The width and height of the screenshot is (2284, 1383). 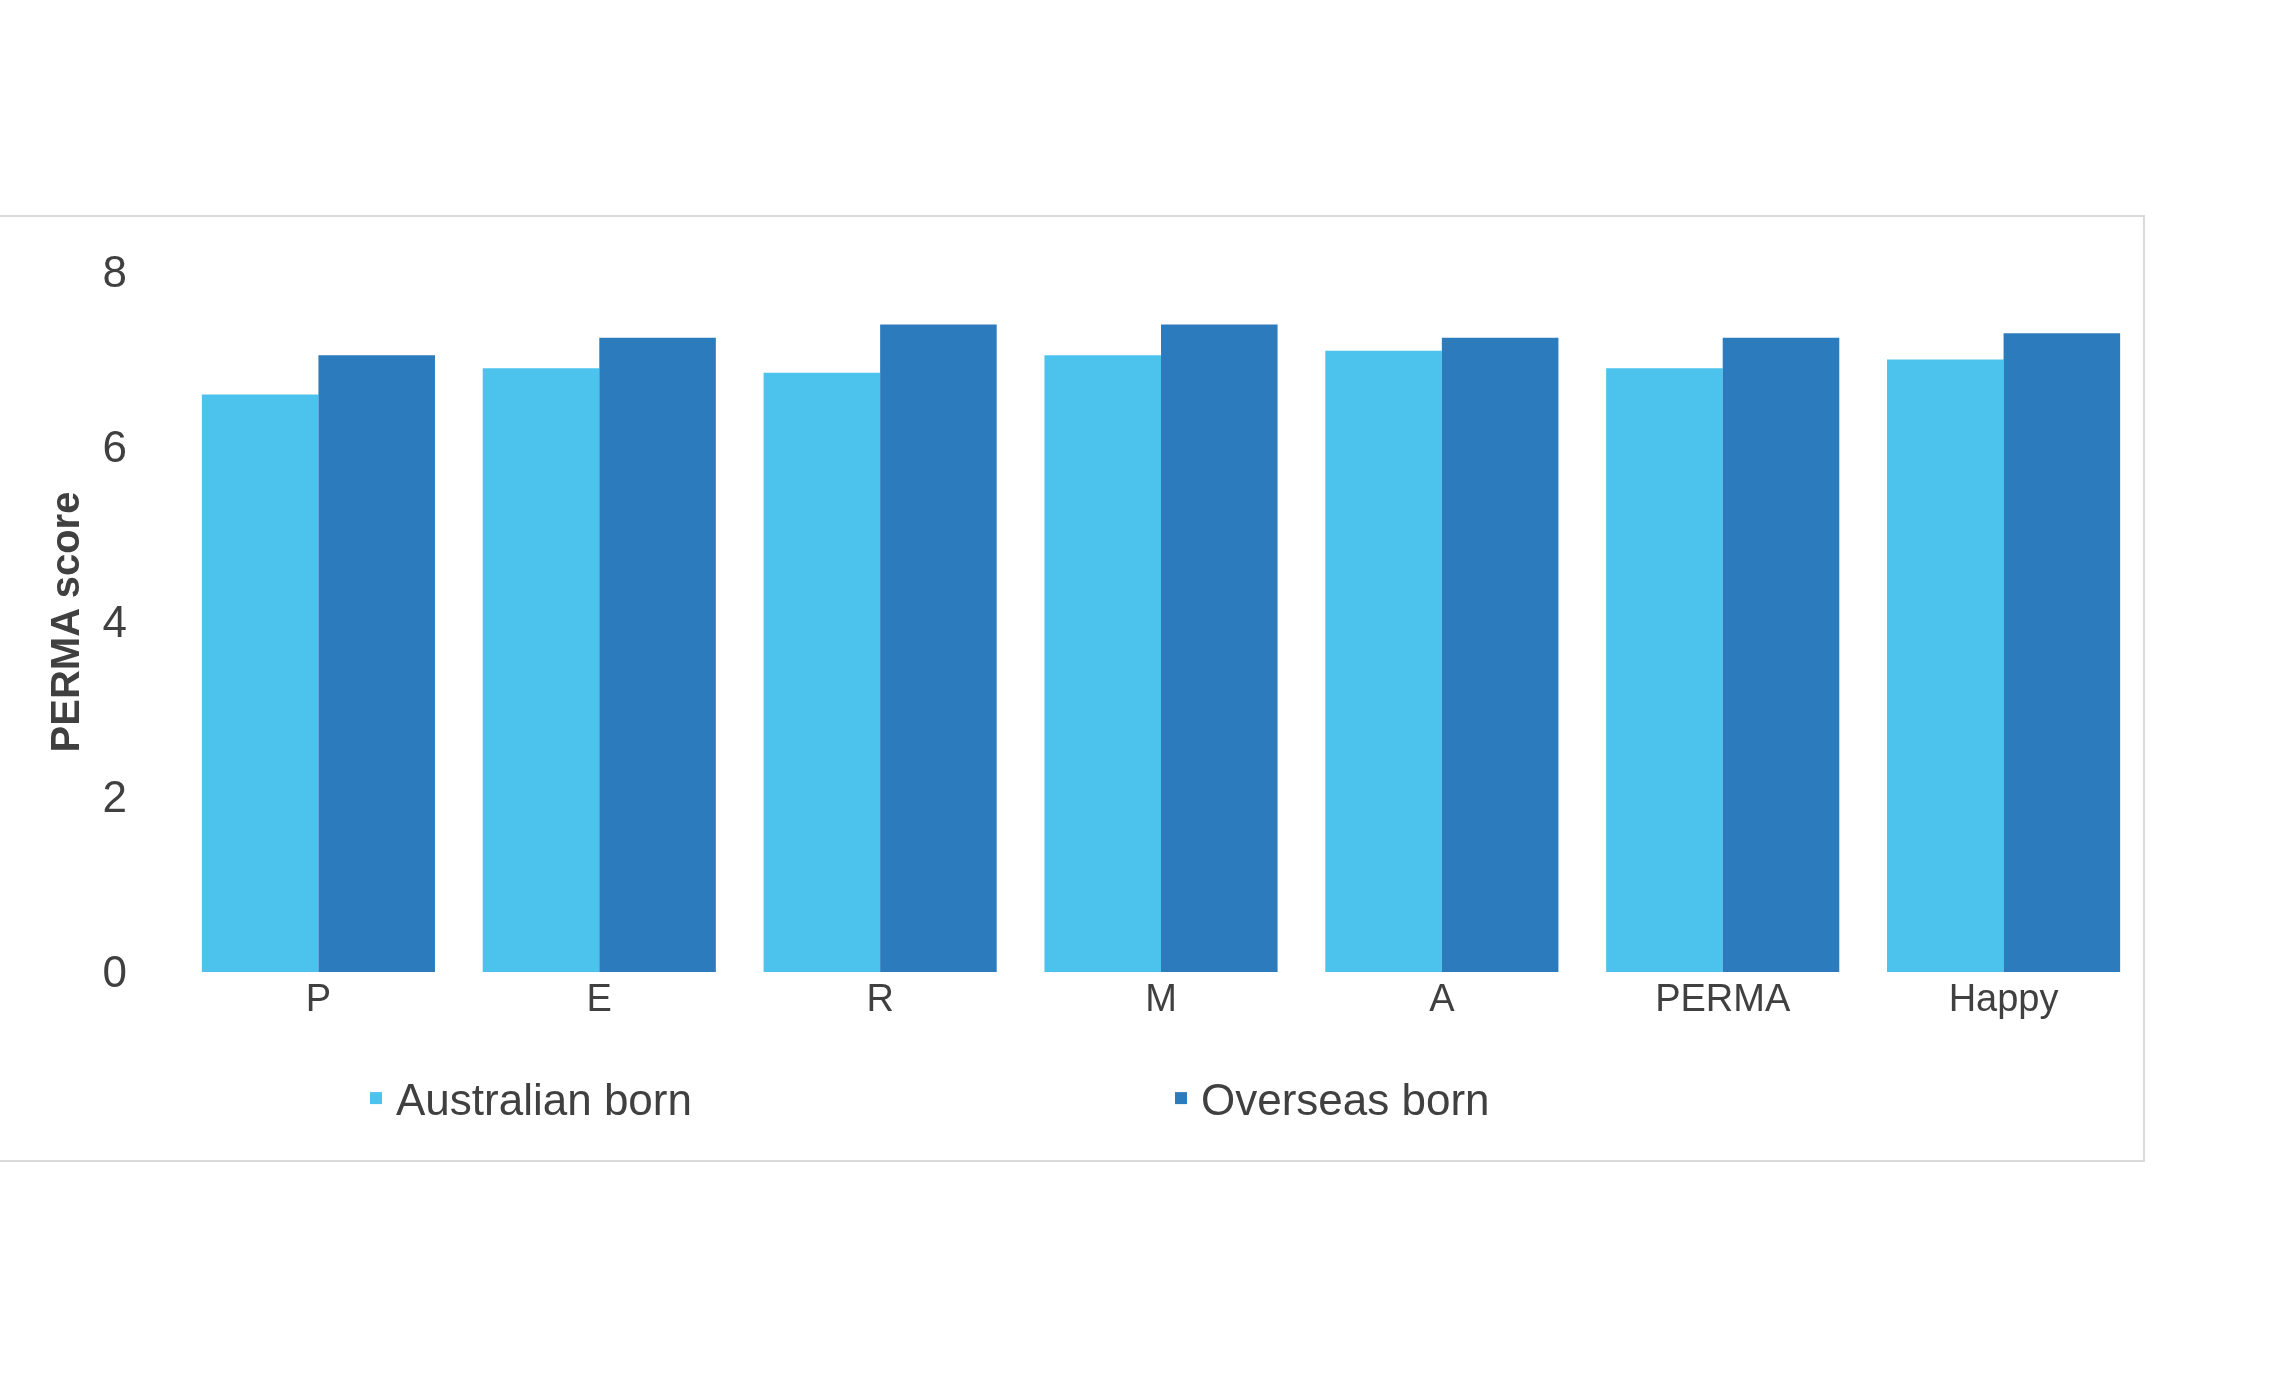 What do you see at coordinates (114, 797) in the screenshot?
I see `y-tick-label: 2` at bounding box center [114, 797].